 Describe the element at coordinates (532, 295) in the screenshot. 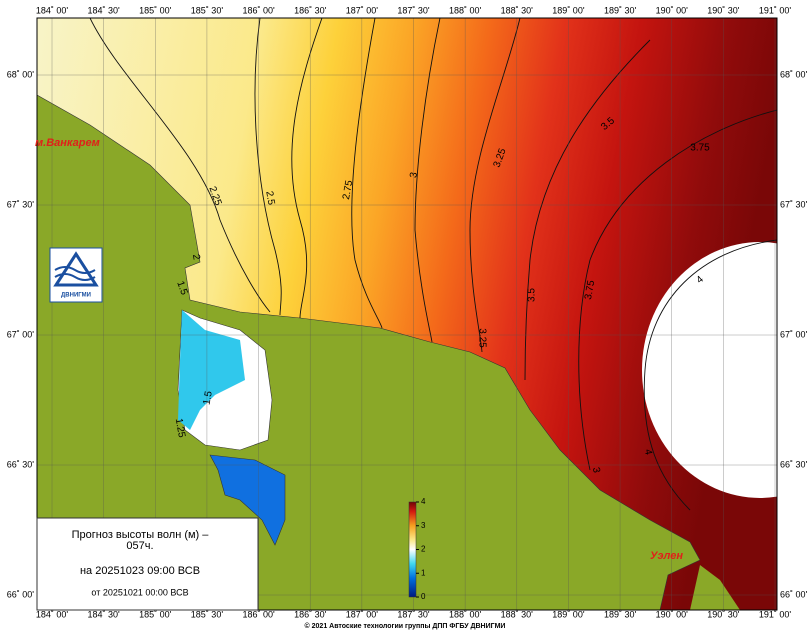

I see `contour-label: 3.5` at that location.